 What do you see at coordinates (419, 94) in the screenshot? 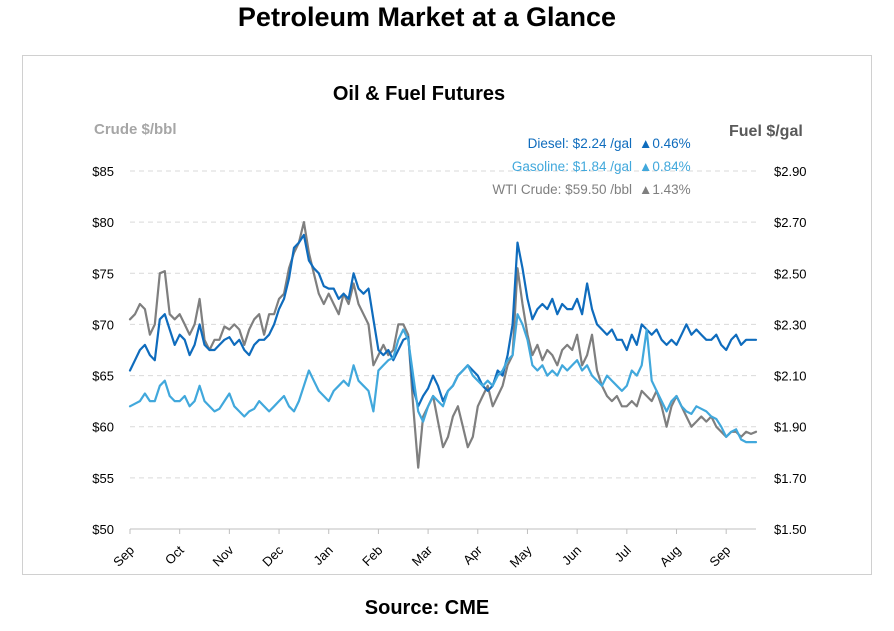
I see `chart-title: Oil & Fuel Futures` at bounding box center [419, 94].